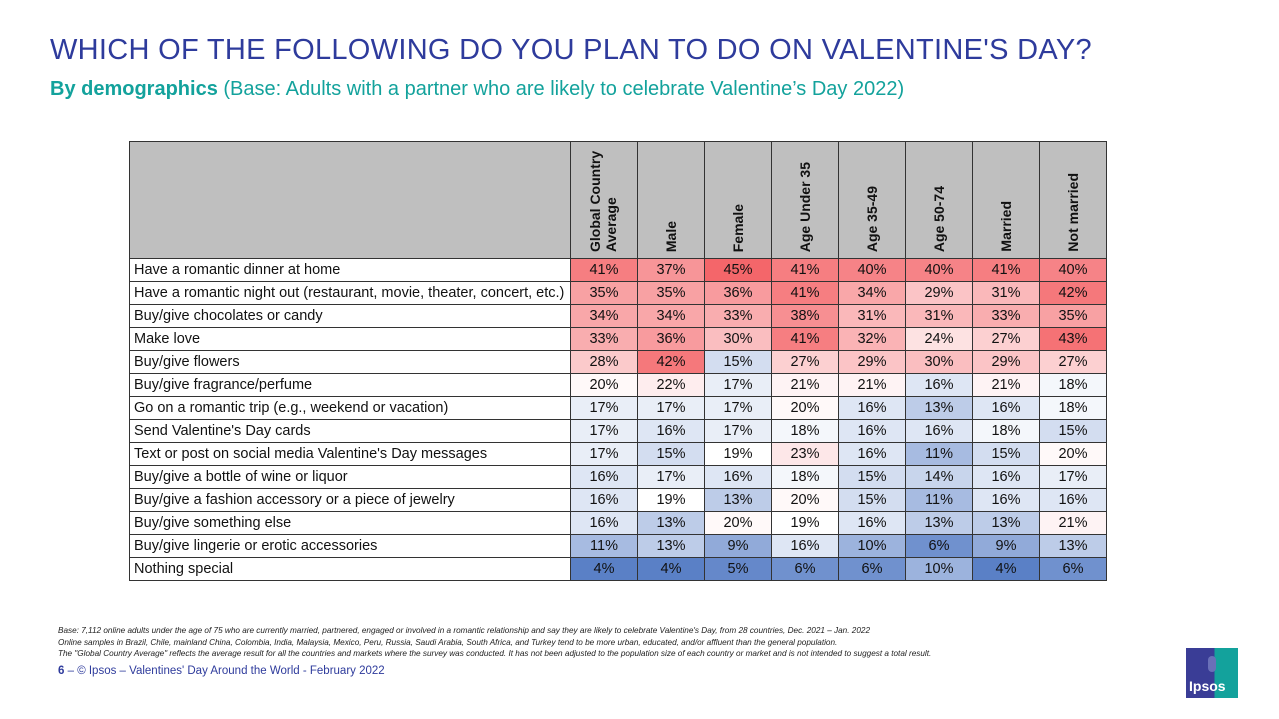 The image size is (1279, 719). What do you see at coordinates (939, 339) in the screenshot?
I see `table-cell: 24%` at bounding box center [939, 339].